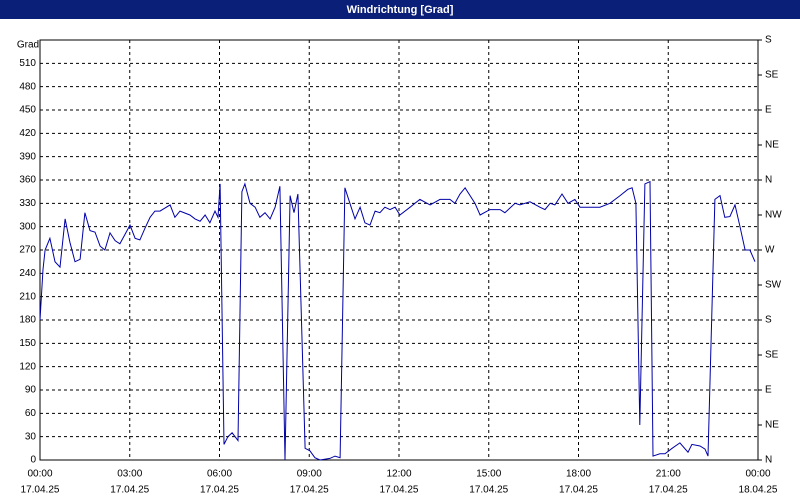 This screenshot has width=800, height=500. What do you see at coordinates (27, 226) in the screenshot?
I see `y-tick-label: 300` at bounding box center [27, 226].